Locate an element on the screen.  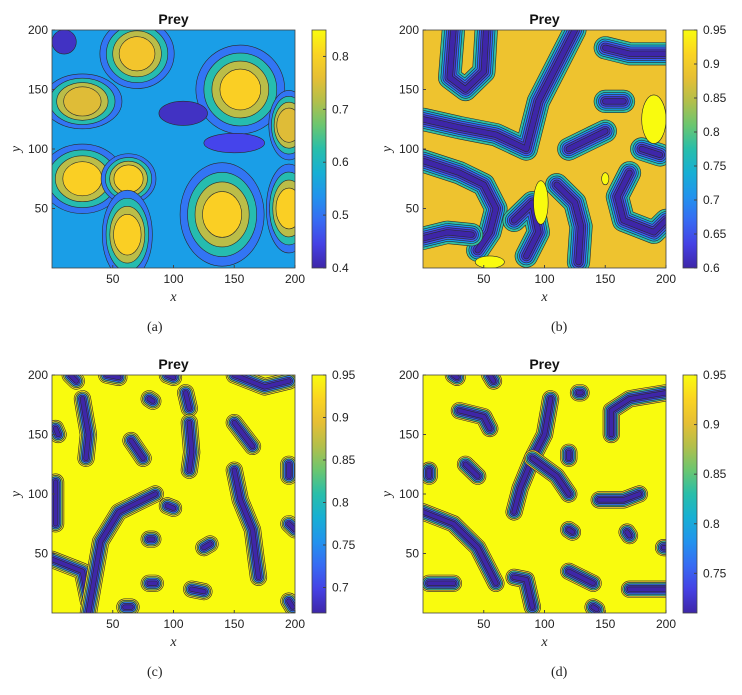
colorbar-tick-label: 0.65 is located at coordinates (715, 234).